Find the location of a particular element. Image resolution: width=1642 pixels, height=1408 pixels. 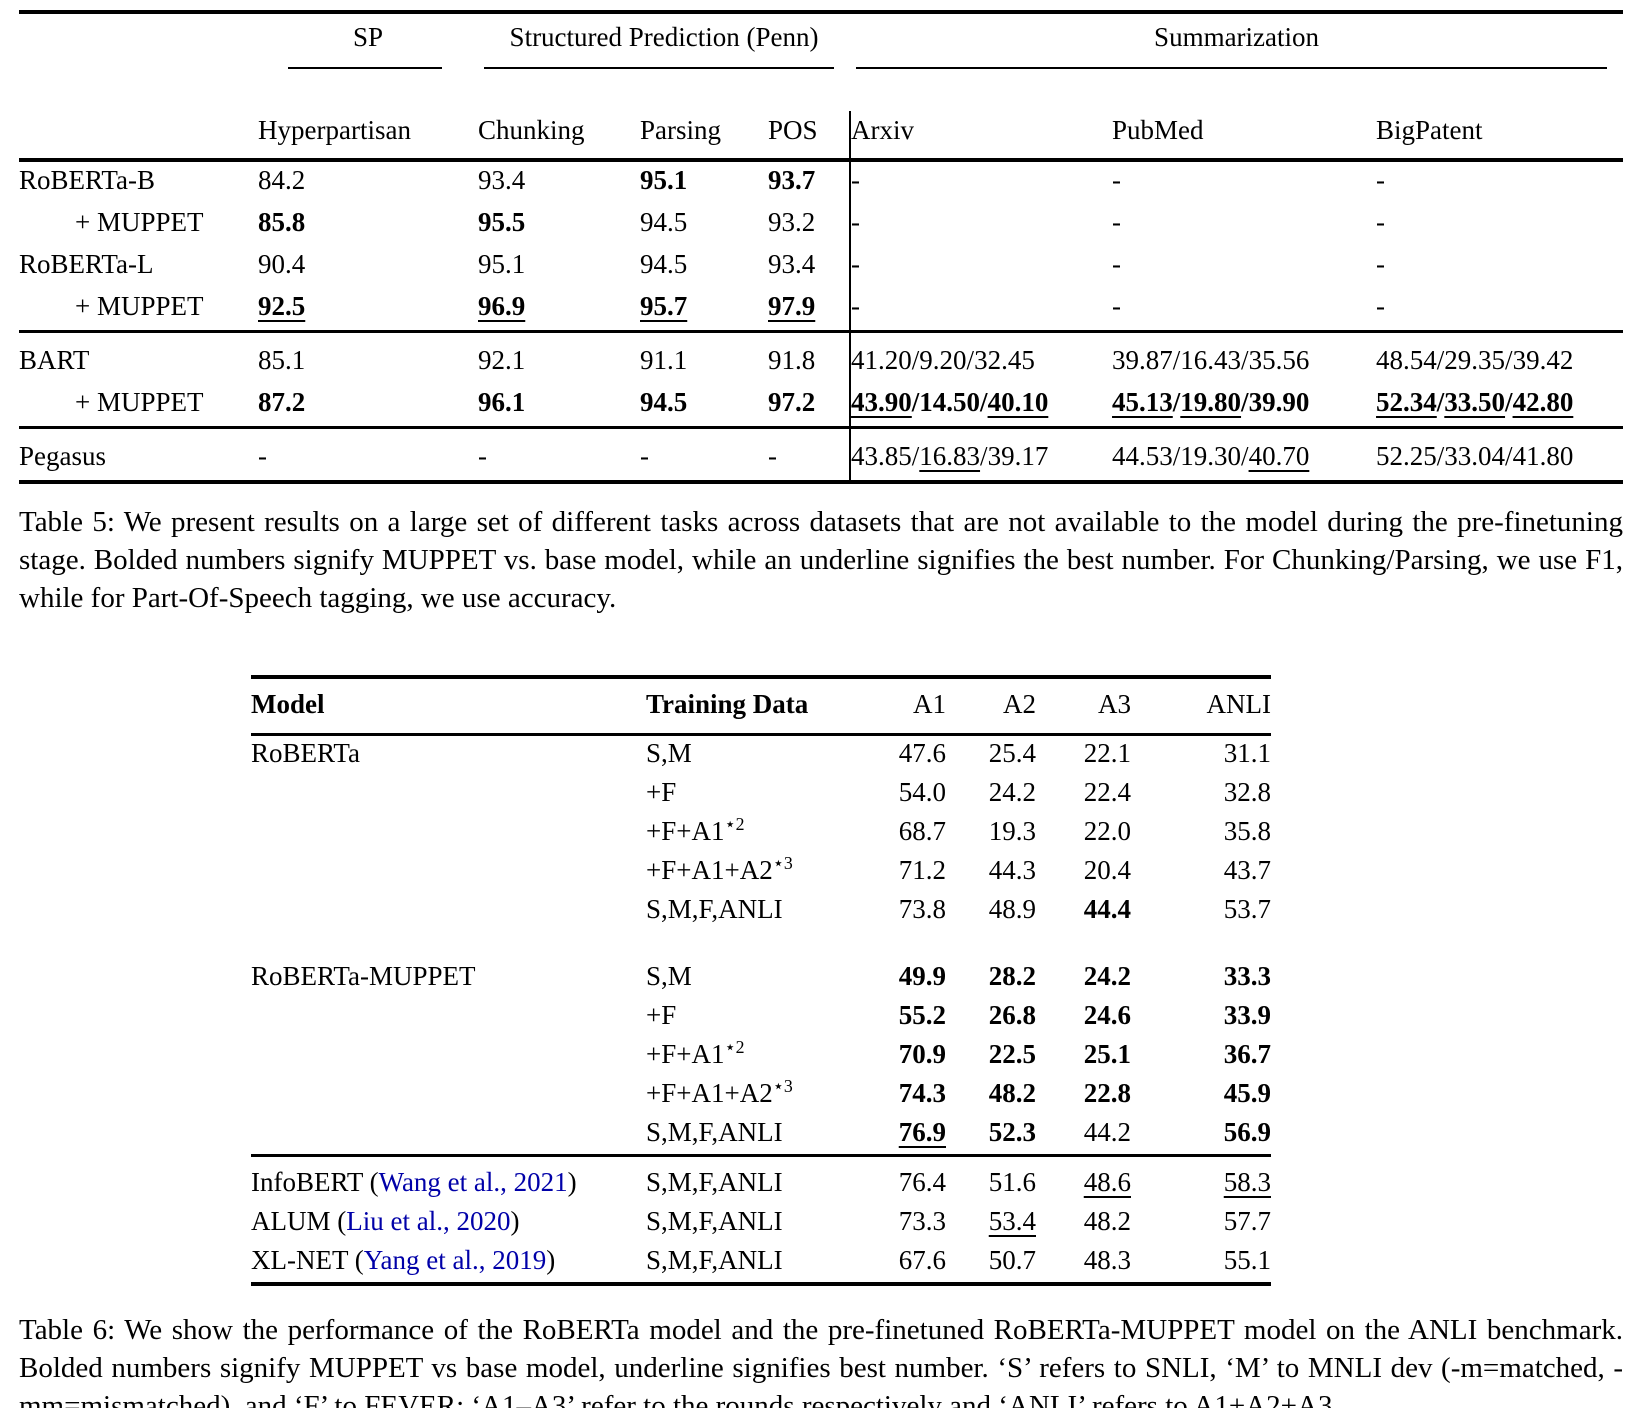

text: 97.2 is located at coordinates (792, 402).